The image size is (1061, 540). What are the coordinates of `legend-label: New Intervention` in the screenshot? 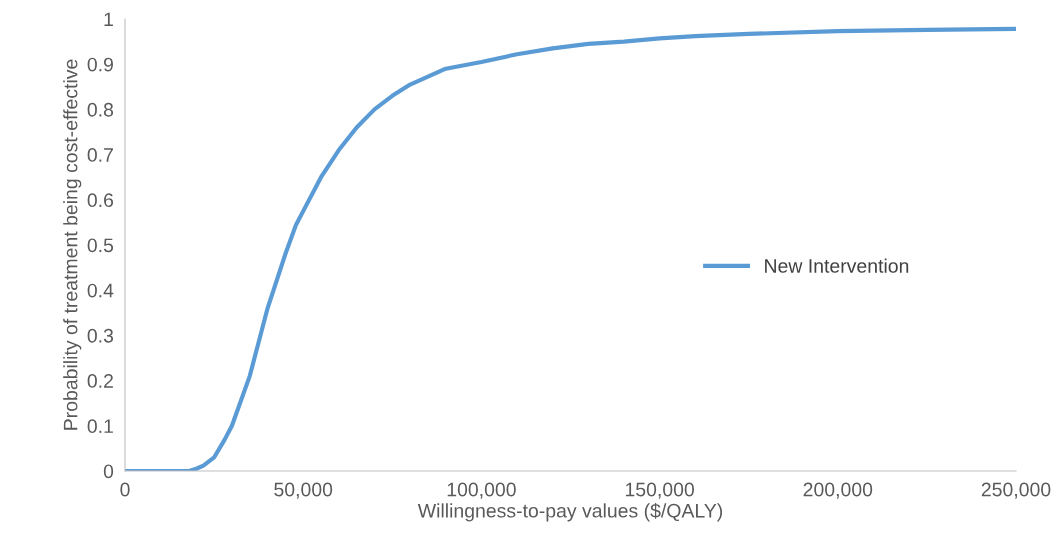 It's located at (837, 265).